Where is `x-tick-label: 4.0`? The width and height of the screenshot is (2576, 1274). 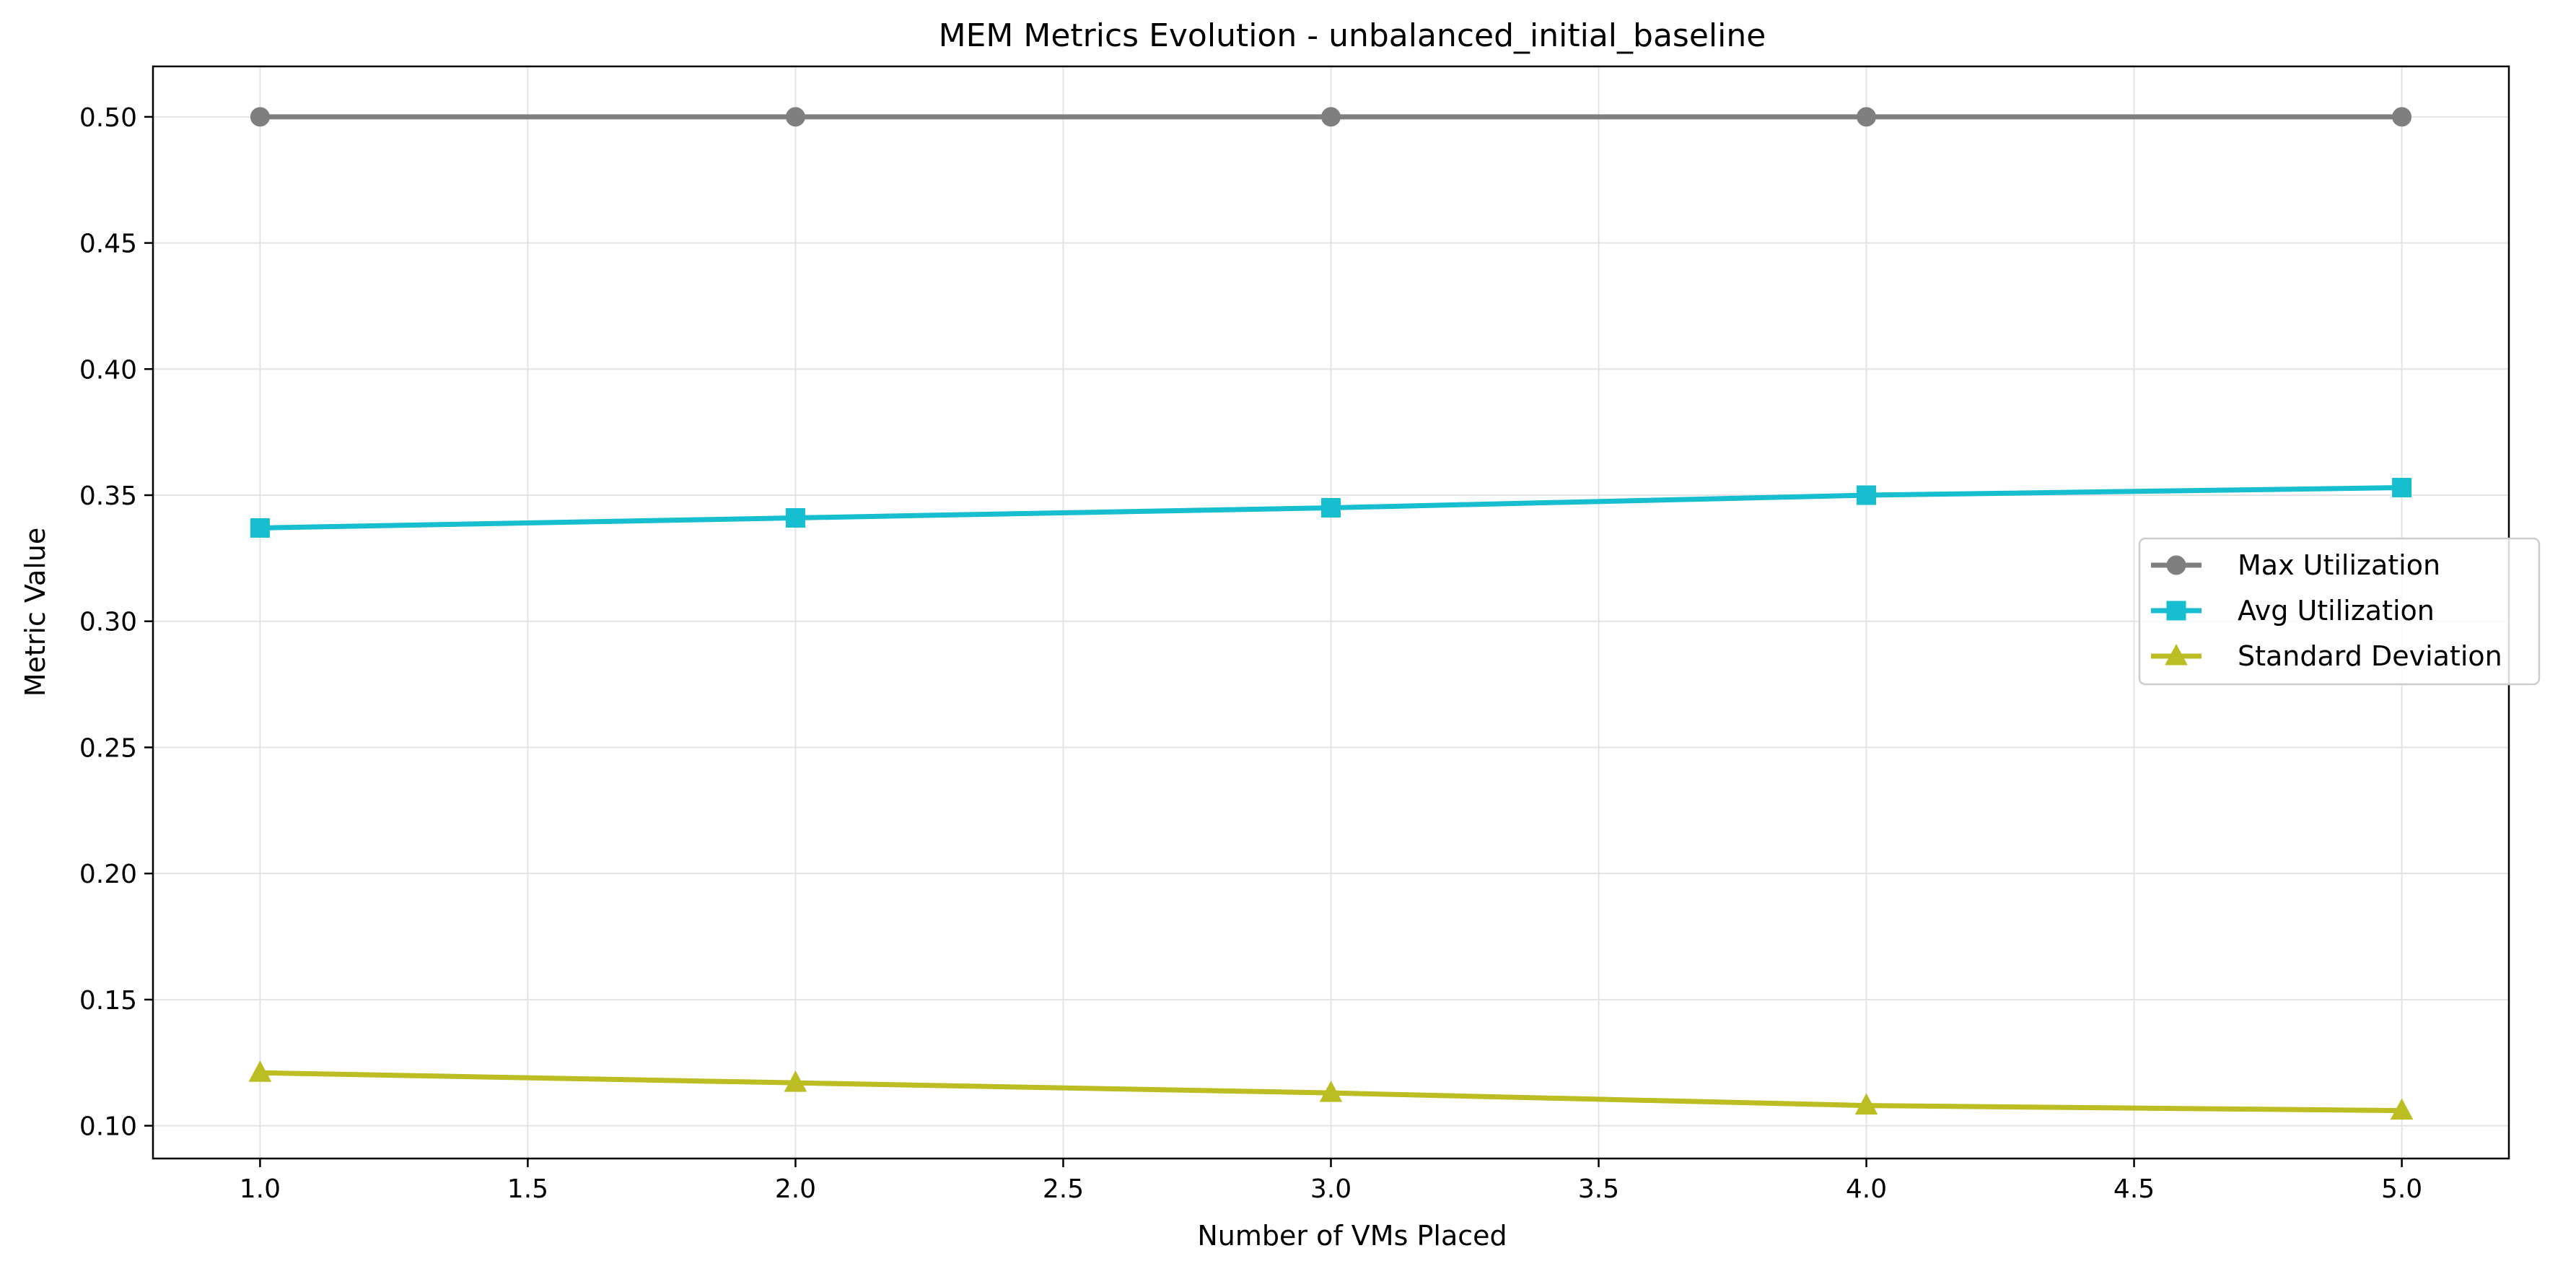 x-tick-label: 4.0 is located at coordinates (1866, 1189).